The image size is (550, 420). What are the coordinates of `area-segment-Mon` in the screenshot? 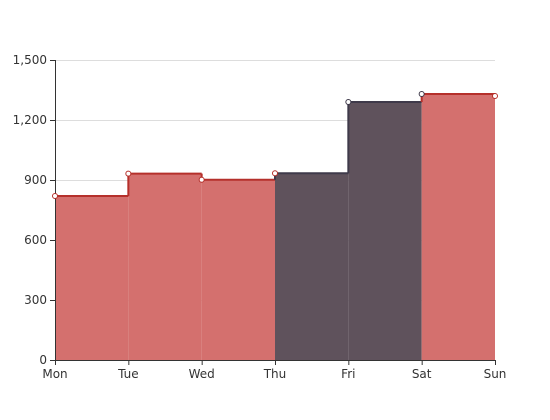 It's located at (92, 278).